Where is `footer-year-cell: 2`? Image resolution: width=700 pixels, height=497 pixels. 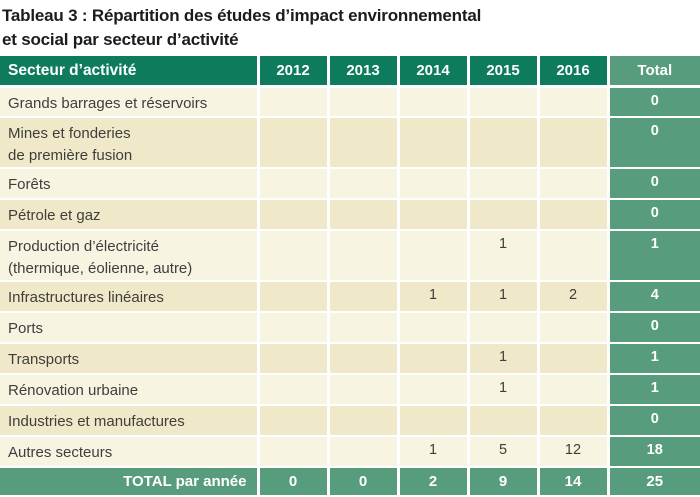 footer-year-cell: 2 is located at coordinates (434, 481).